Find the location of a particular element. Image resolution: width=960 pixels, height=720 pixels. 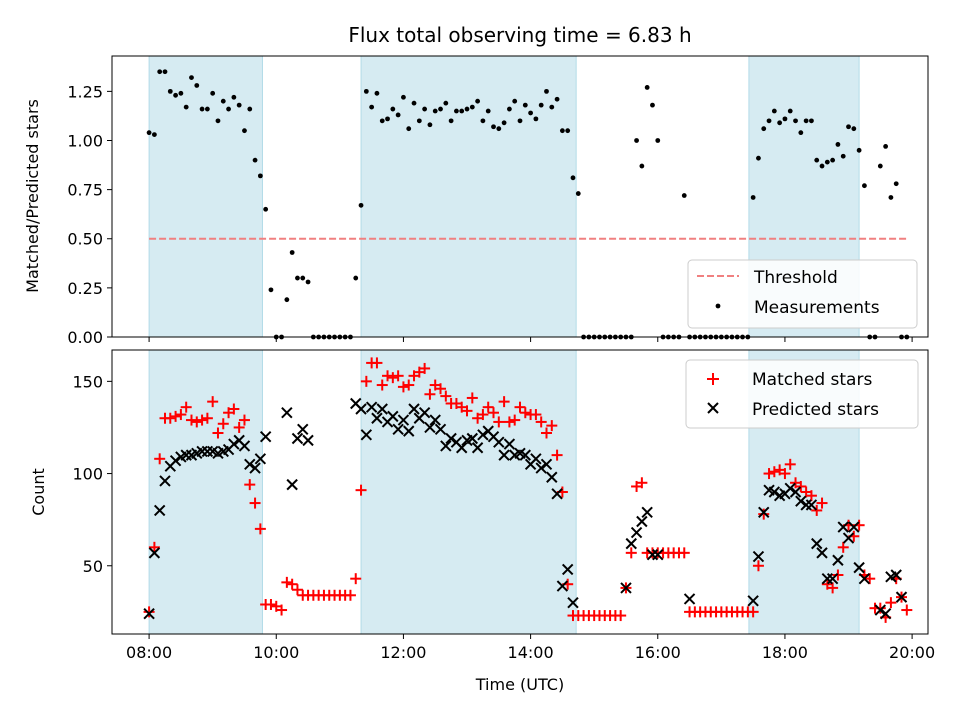

x-tick-label: 18:00 is located at coordinates (785, 652).